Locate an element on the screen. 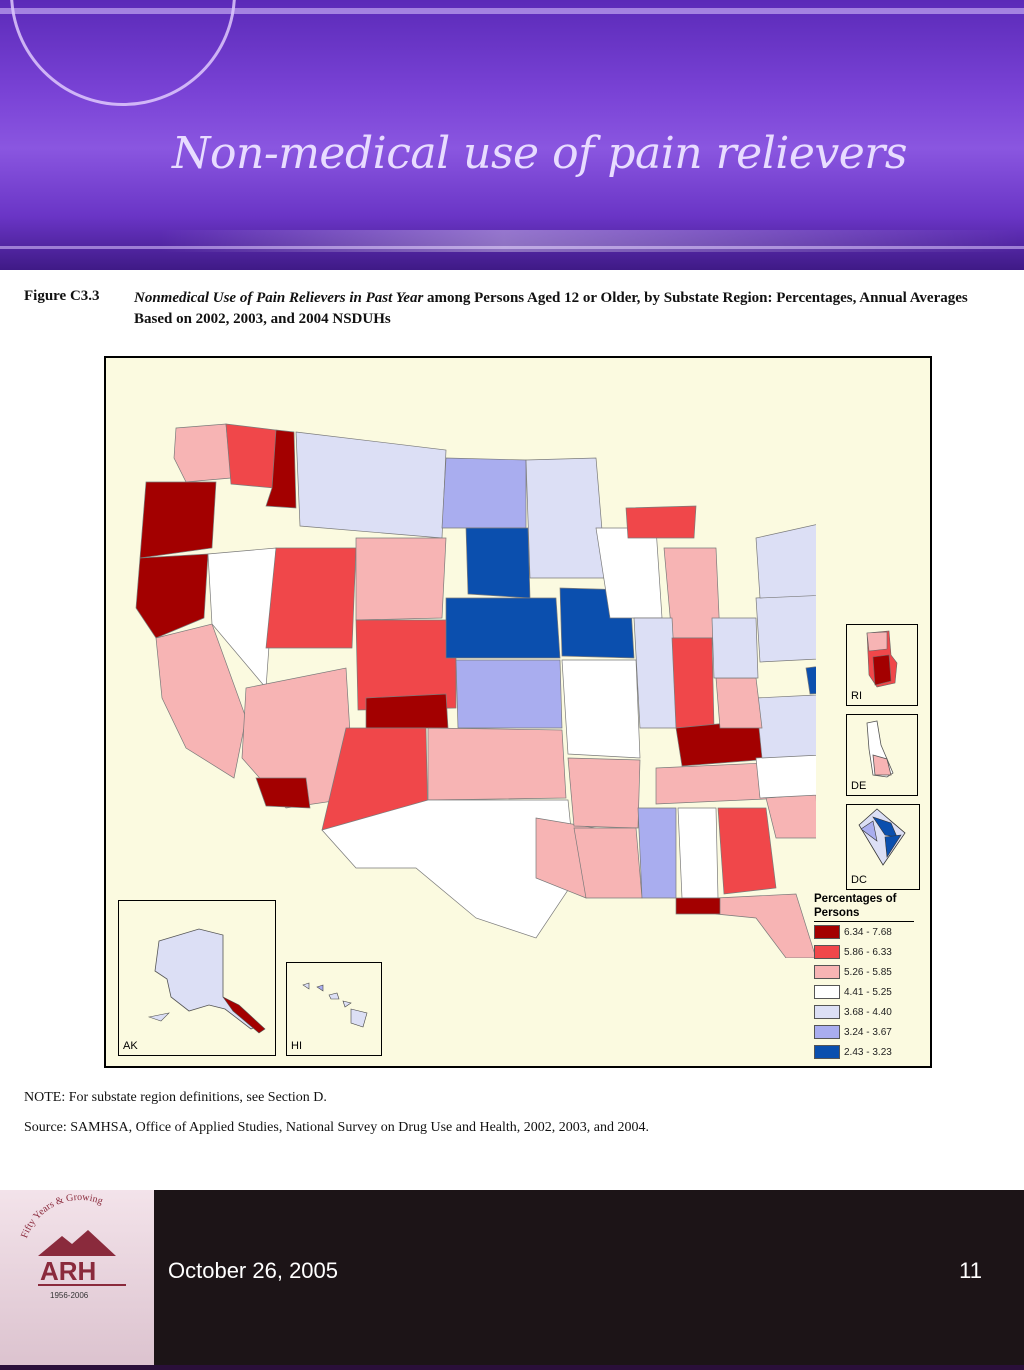  inset-de: DE is located at coordinates (882, 755).